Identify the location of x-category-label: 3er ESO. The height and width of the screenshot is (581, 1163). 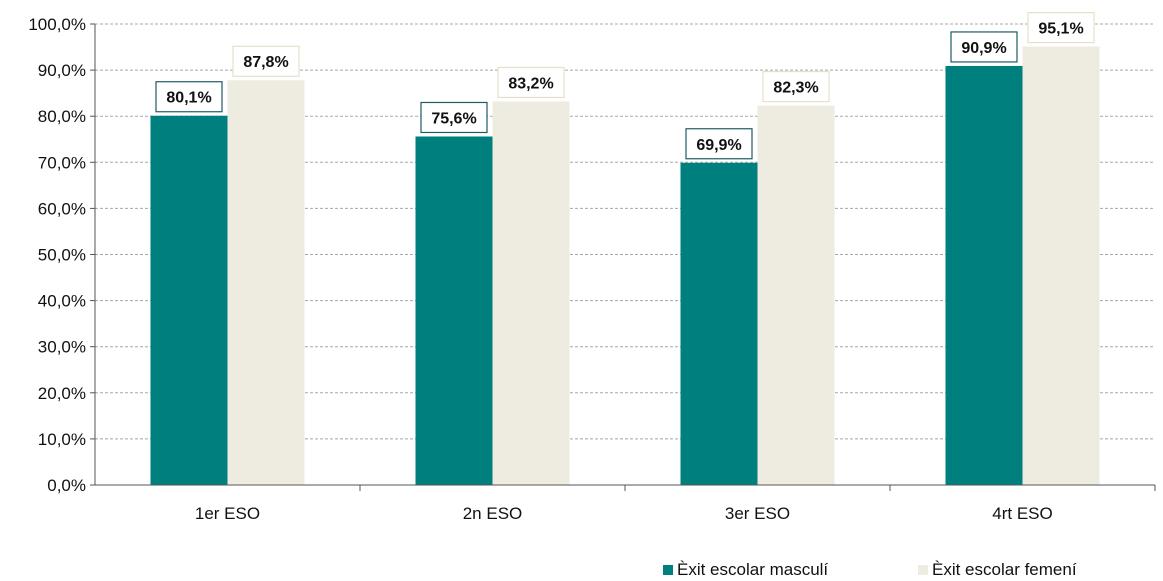
(757, 513).